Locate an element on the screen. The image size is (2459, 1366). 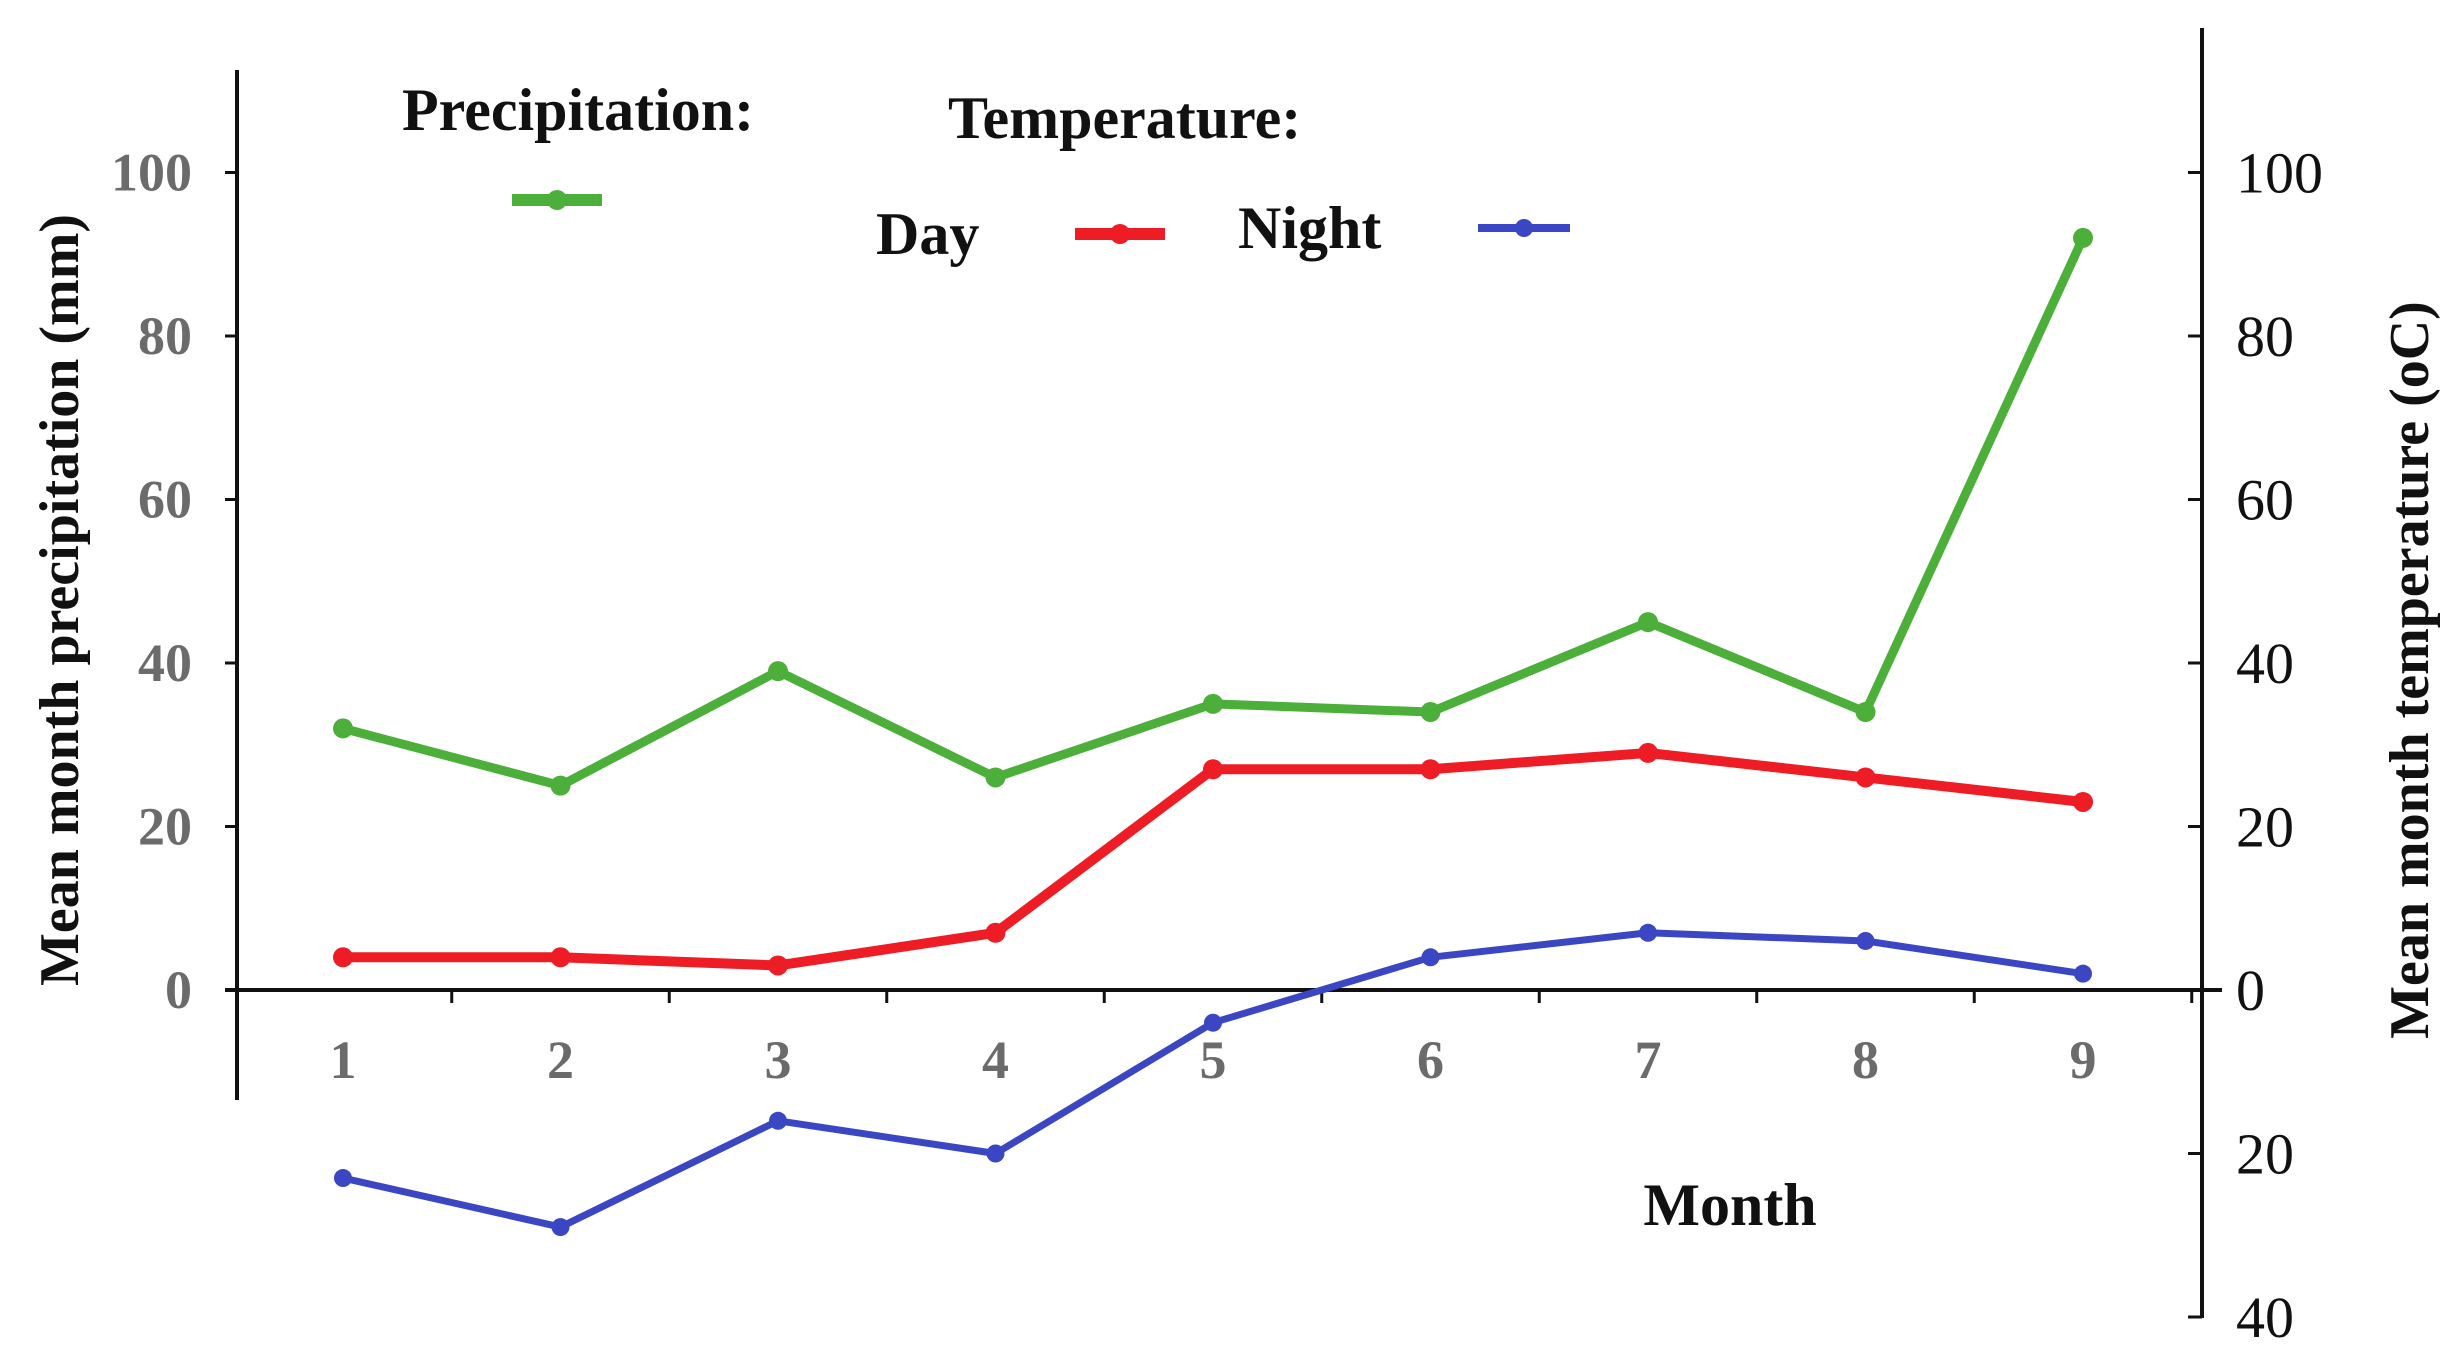
x-tick-label: 4 is located at coordinates (995, 1060).